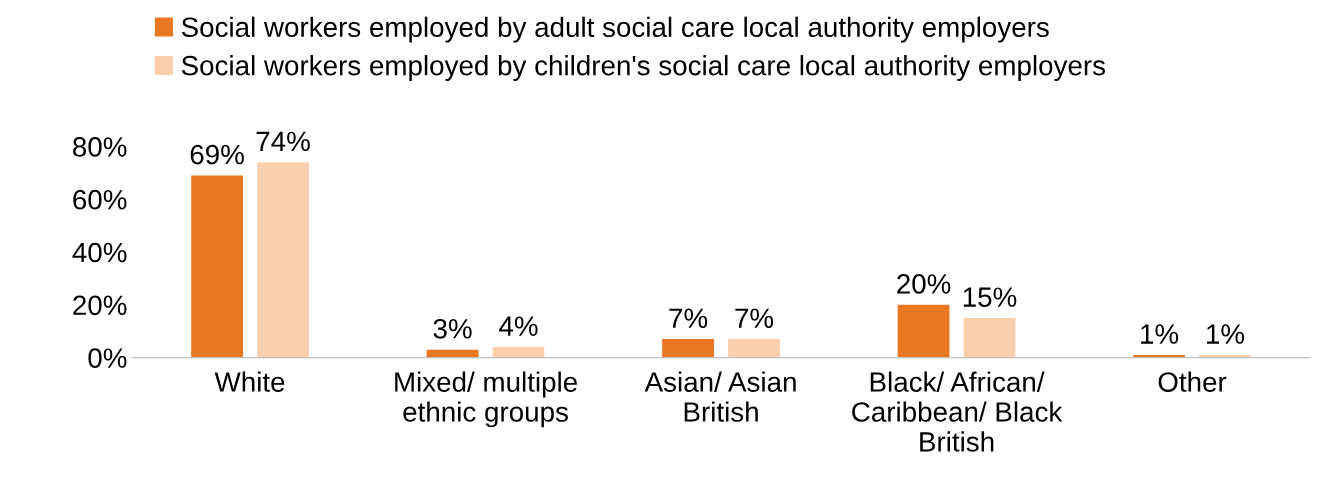  What do you see at coordinates (924, 284) in the screenshot?
I see `data-label: 20%` at bounding box center [924, 284].